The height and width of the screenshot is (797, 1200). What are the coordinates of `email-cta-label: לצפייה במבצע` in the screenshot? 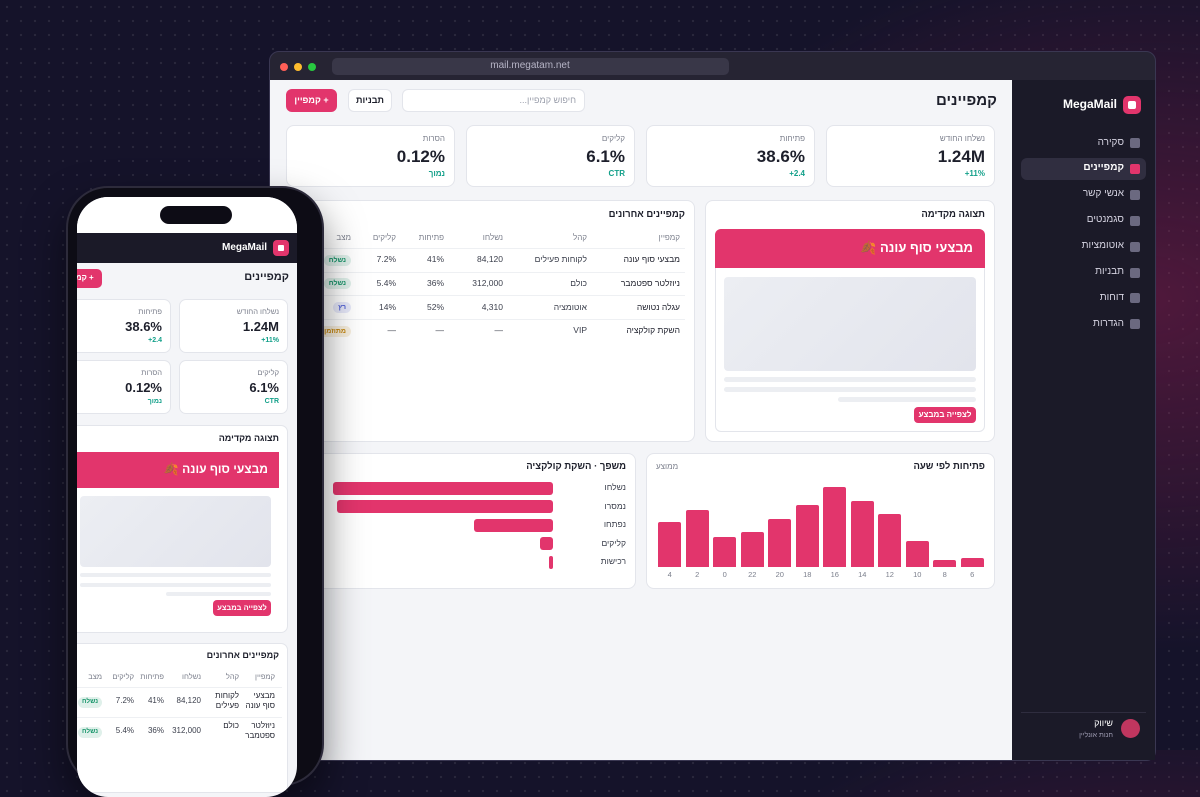 It's located at (945, 414).